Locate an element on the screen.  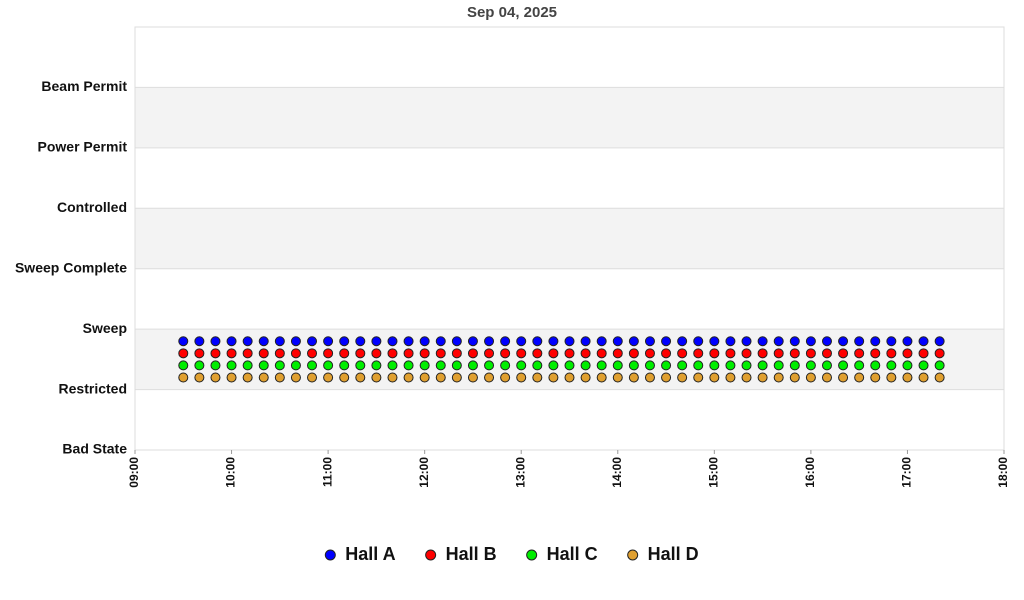
legend-marker is located at coordinates (633, 555).